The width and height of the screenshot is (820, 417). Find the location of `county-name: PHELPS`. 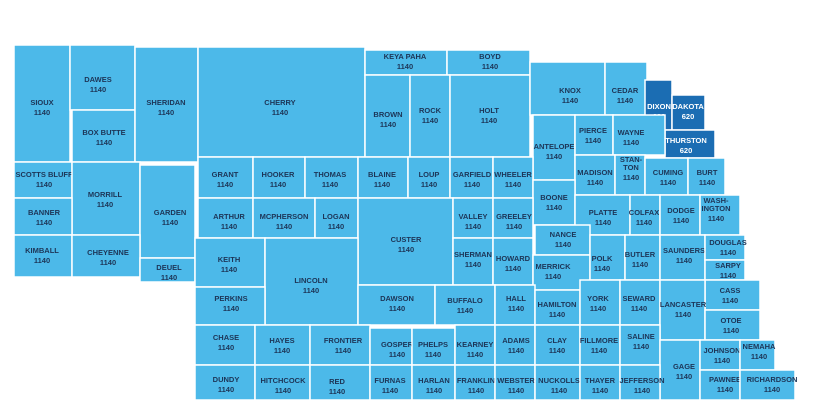

county-name: PHELPS is located at coordinates (433, 344).